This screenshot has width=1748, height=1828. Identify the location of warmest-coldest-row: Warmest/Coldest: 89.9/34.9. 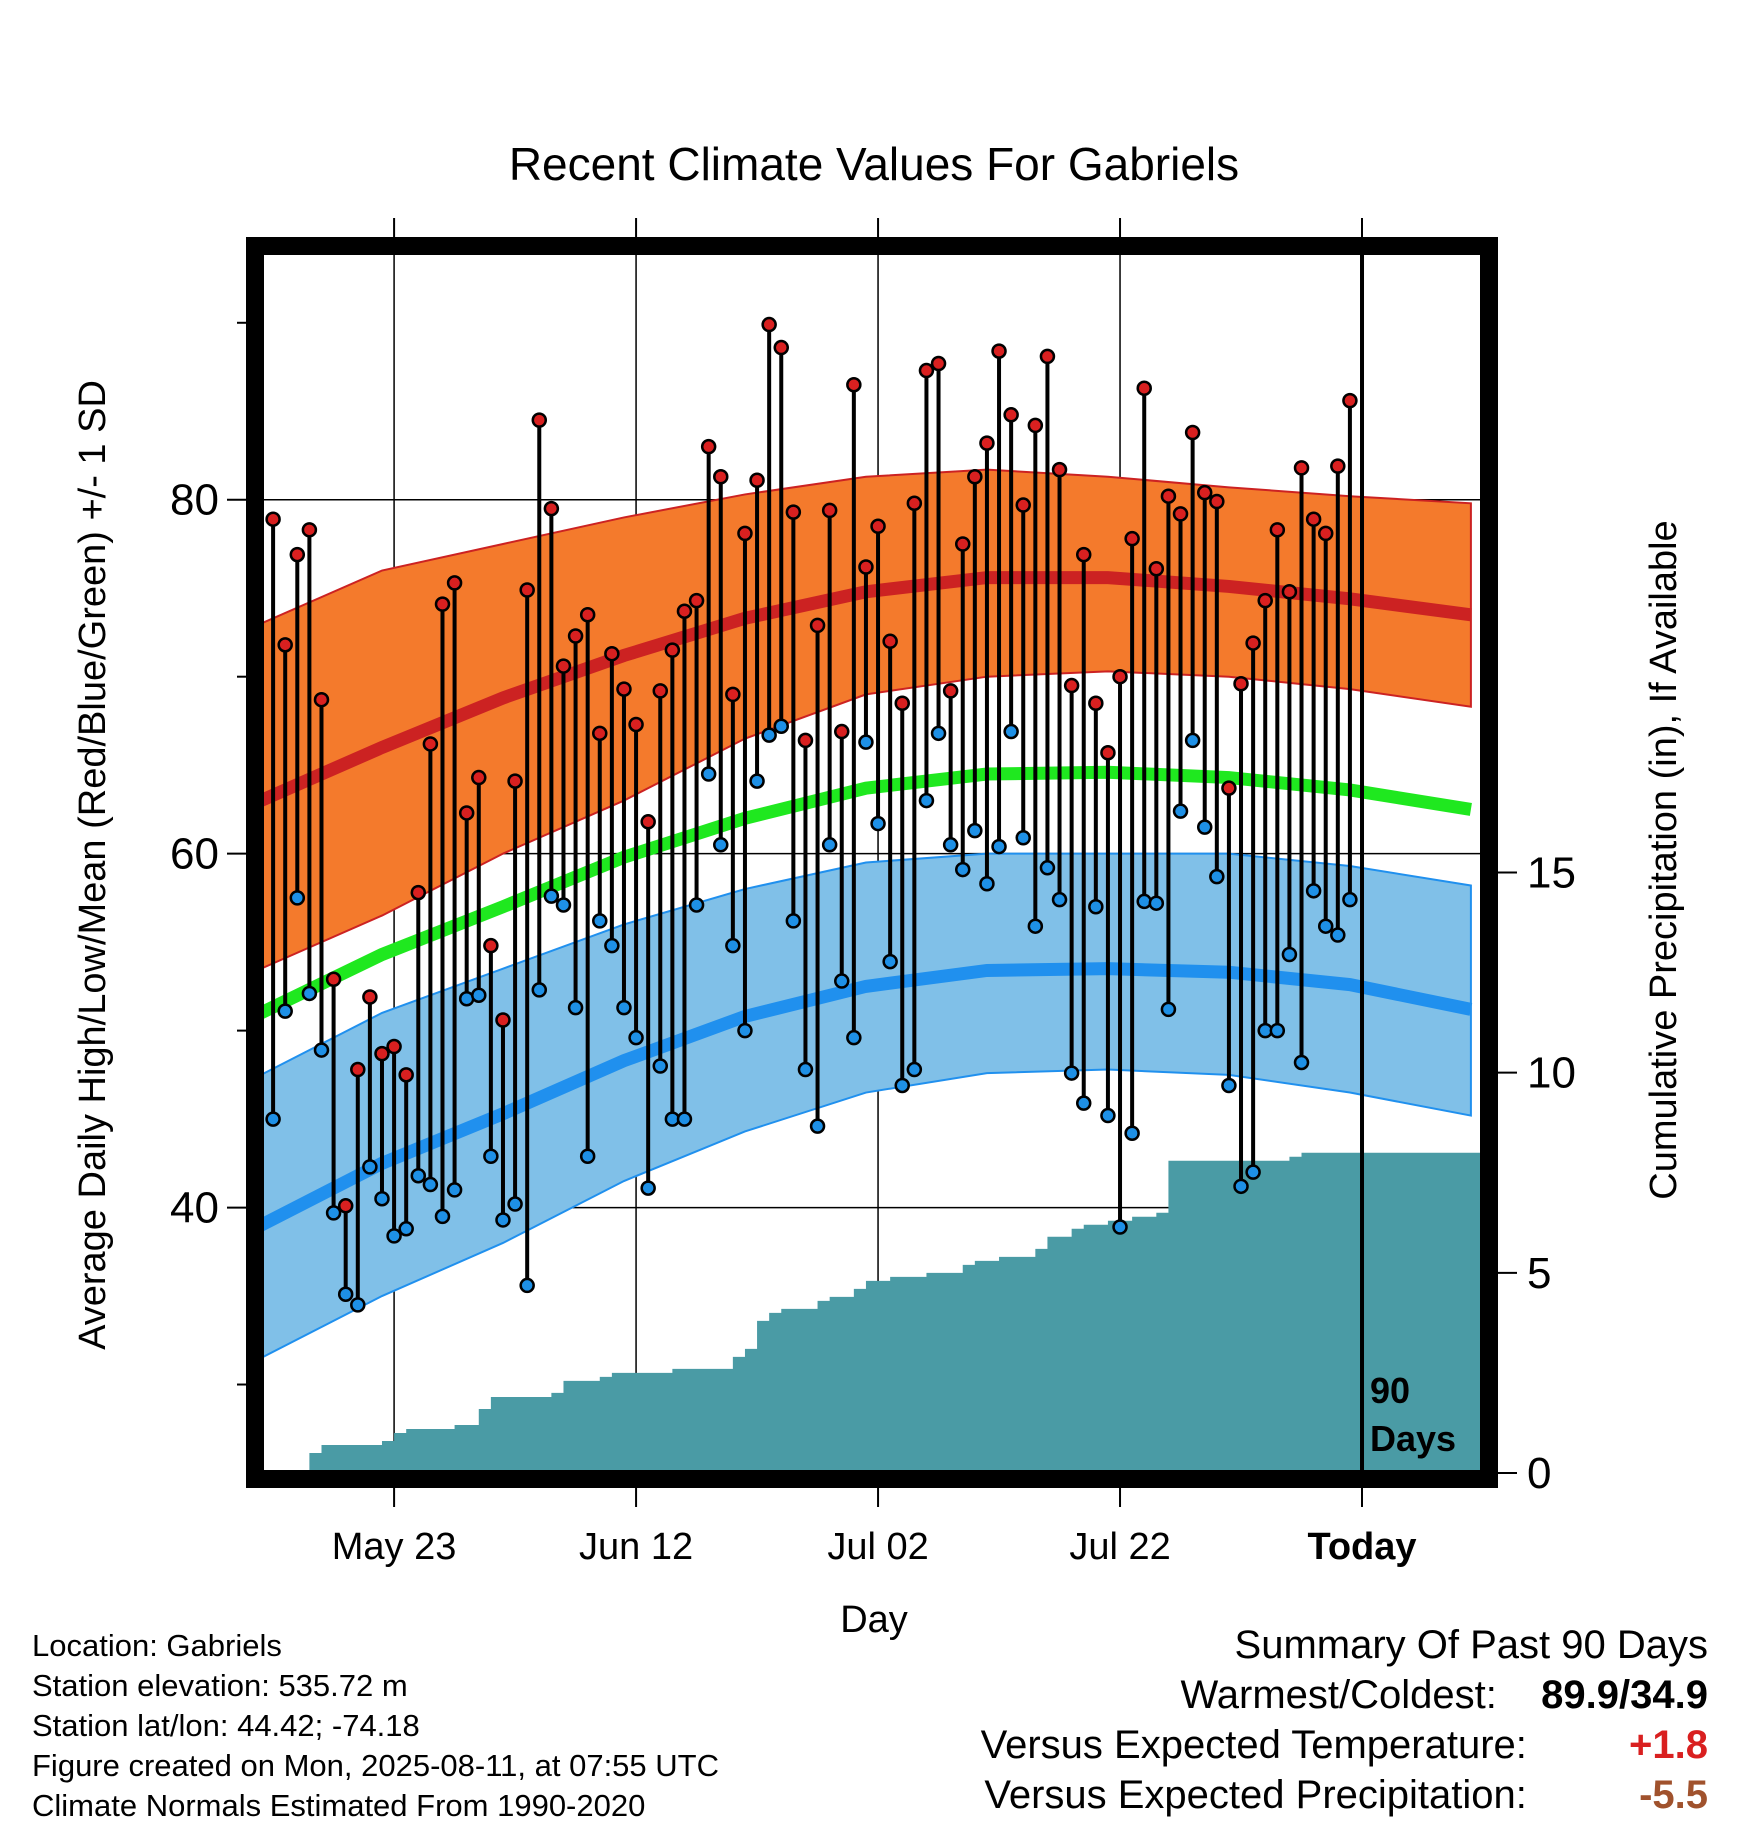
(1345, 1695).